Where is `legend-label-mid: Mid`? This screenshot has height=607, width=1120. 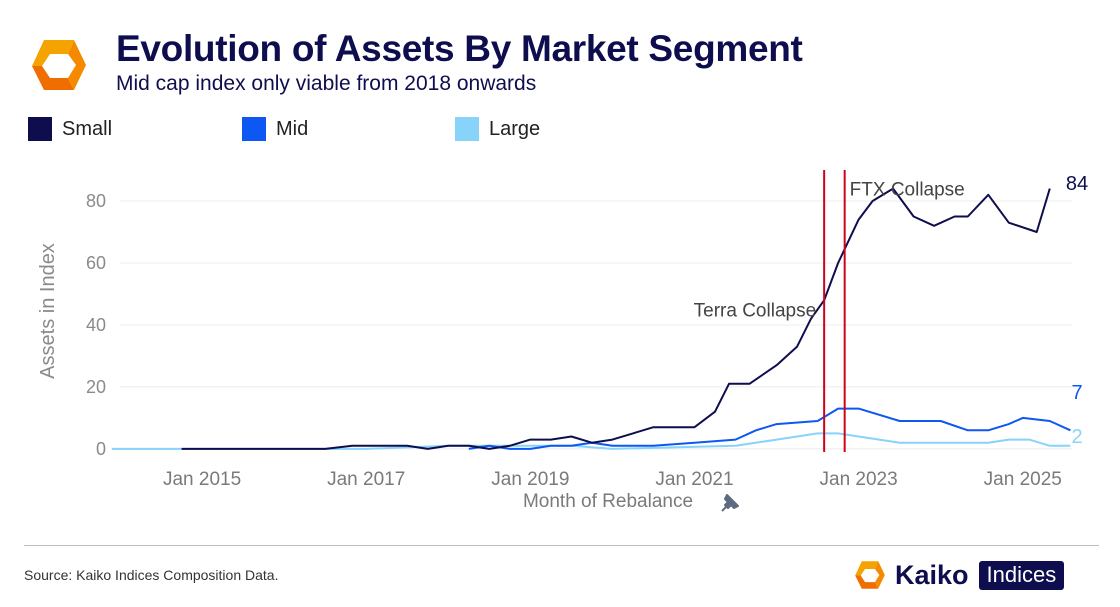
legend-label-mid: Mid is located at coordinates (292, 128).